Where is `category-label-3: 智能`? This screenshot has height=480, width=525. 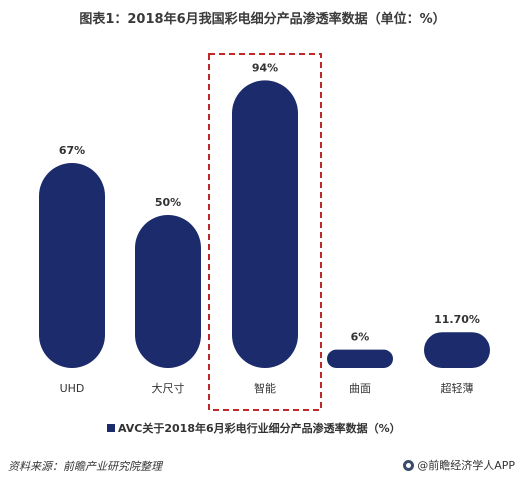
category-label-3: 智能 is located at coordinates (265, 388).